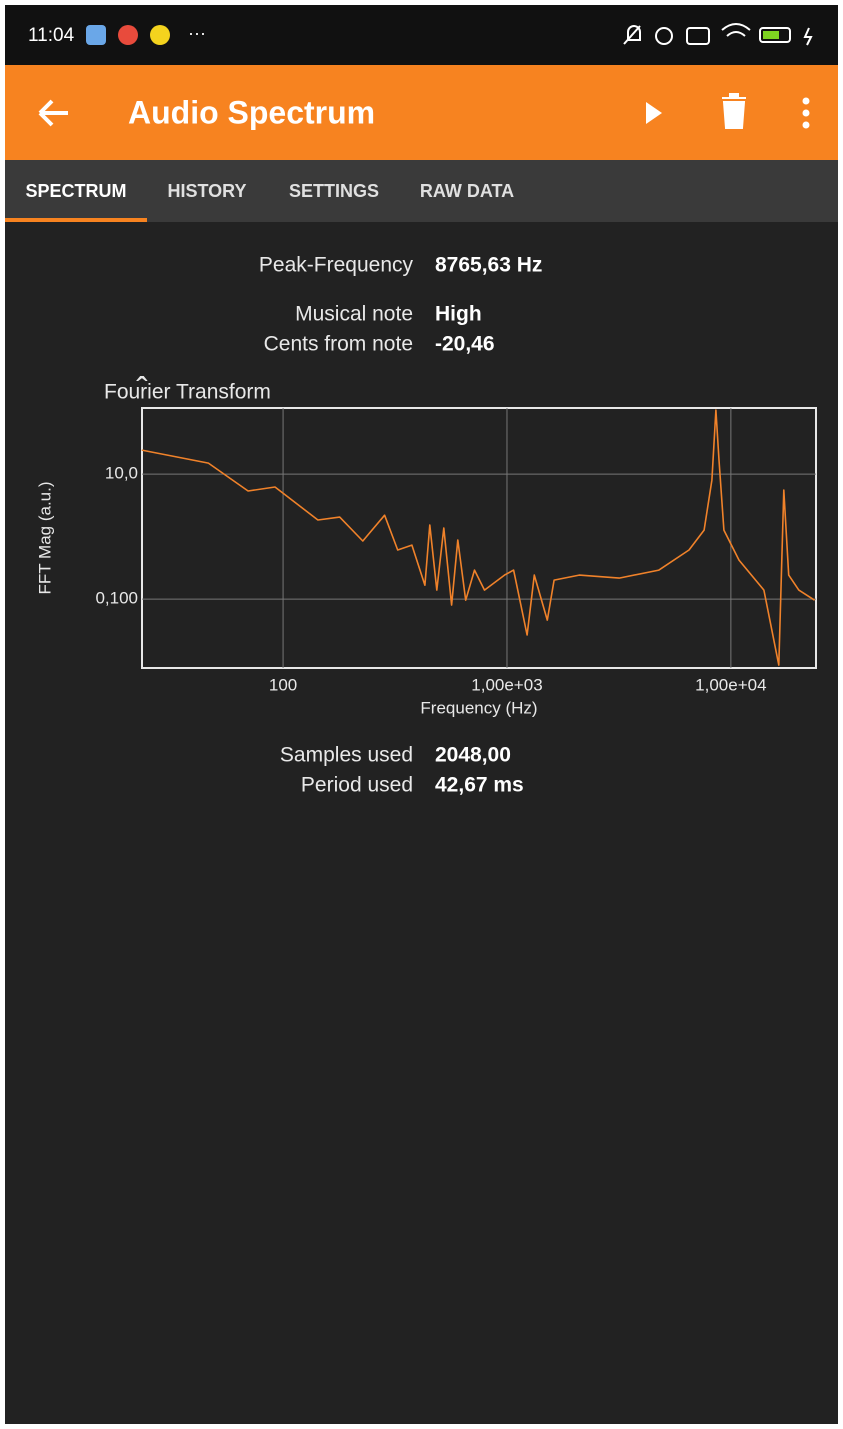 The width and height of the screenshot is (843, 1429). I want to click on y-tick-label: 10,0, so click(121, 473).